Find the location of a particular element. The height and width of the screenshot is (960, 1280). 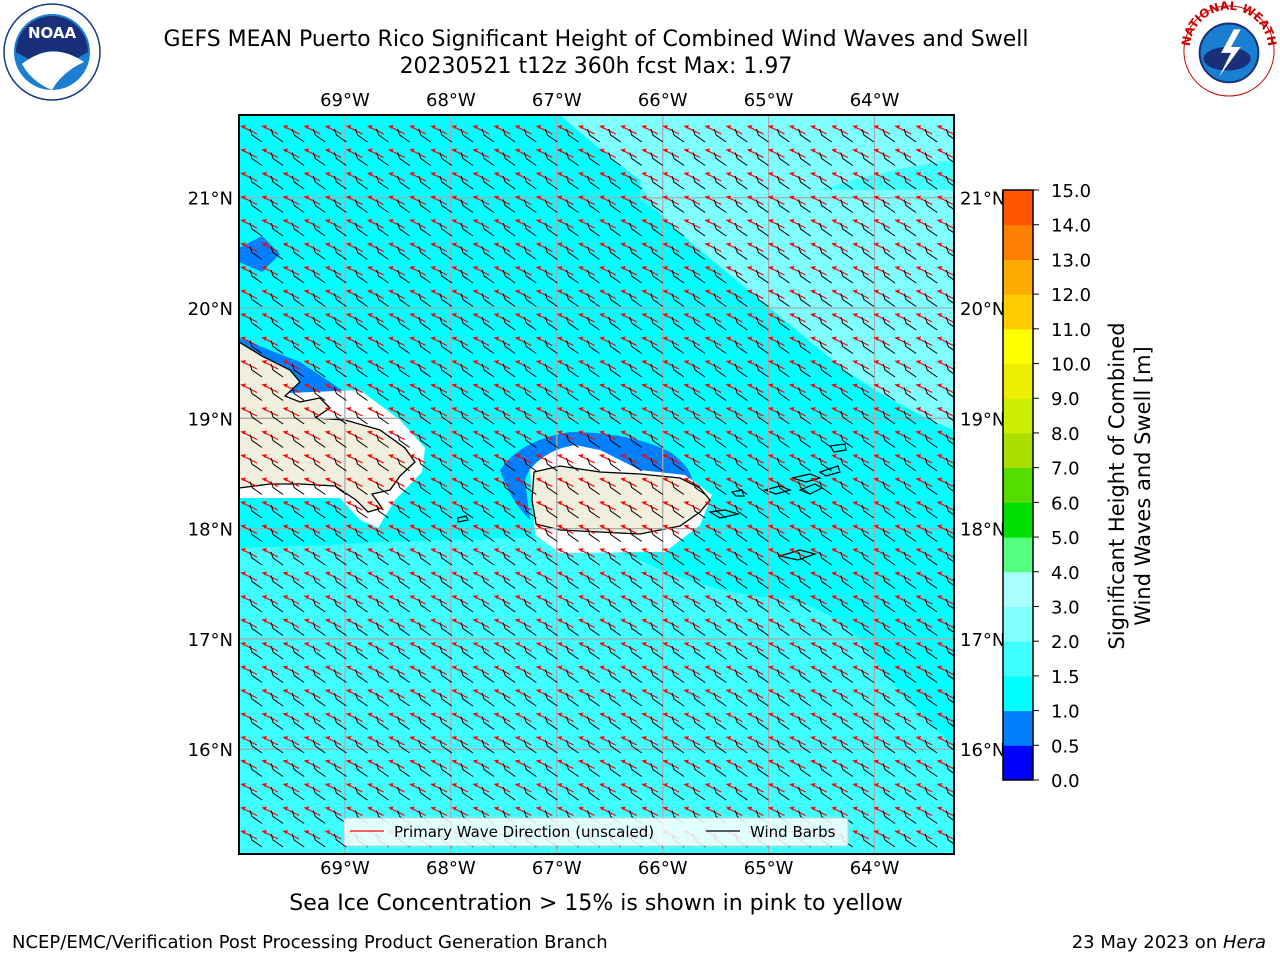

latitude-labels-left: 21°N20°N19°N18°N17°N16°N is located at coordinates (210, 475).